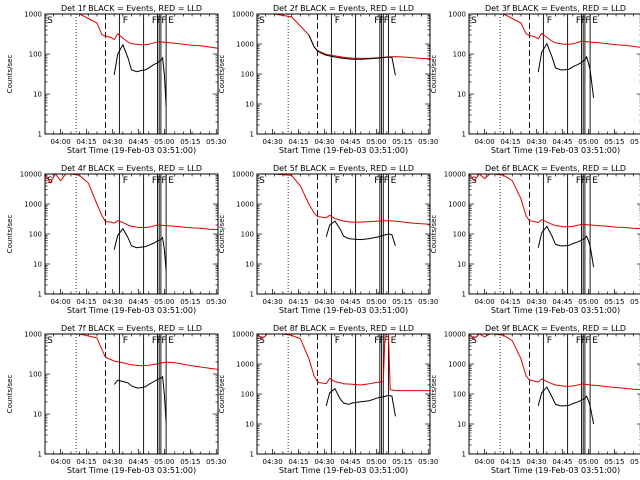  What do you see at coordinates (131, 8) in the screenshot?
I see `panel-title: Det 1f BLACK = Events, RED = LLD` at bounding box center [131, 8].